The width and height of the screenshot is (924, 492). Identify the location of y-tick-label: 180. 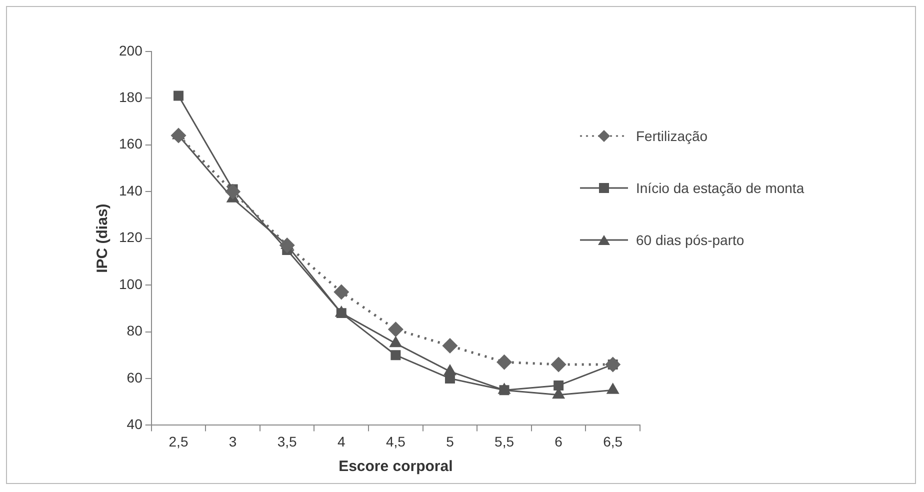
(131, 96).